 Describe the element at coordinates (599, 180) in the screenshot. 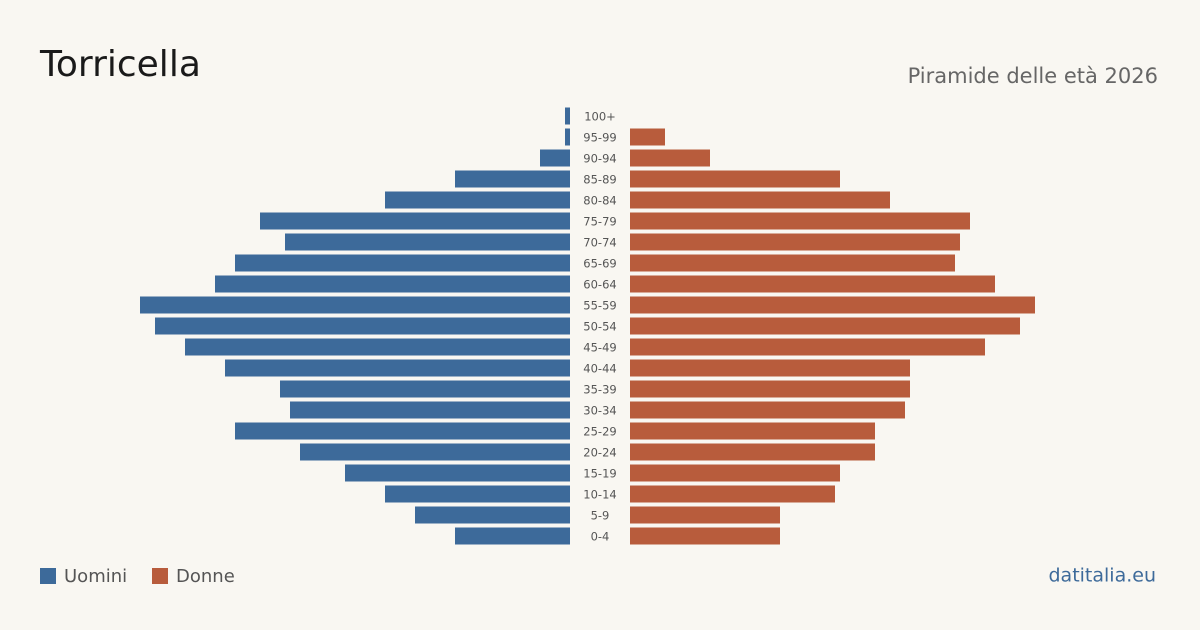

I see `age-label: 85-89` at that location.